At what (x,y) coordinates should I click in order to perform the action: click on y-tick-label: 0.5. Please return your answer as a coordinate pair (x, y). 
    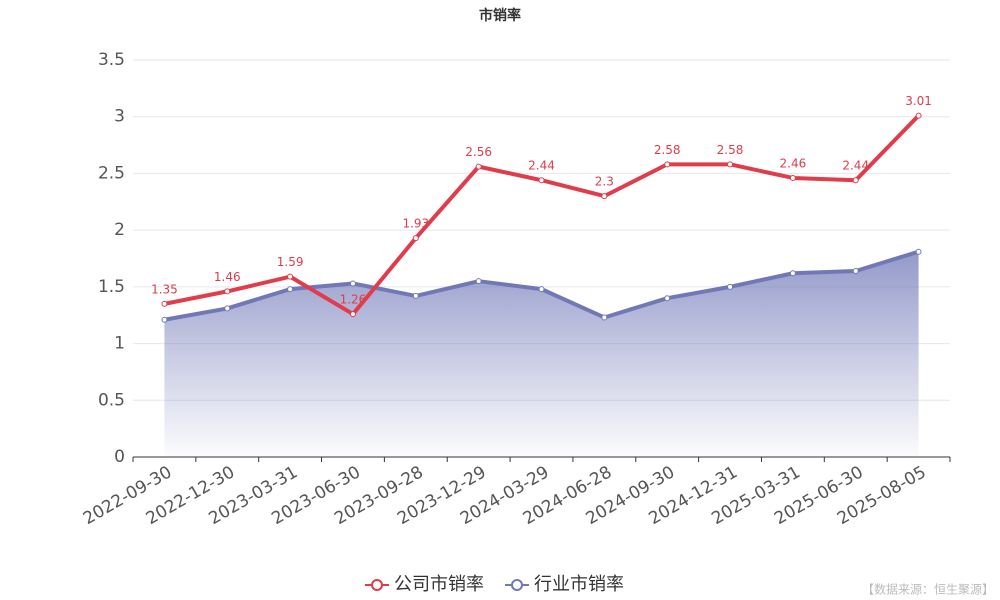
    Looking at the image, I should click on (111, 400).